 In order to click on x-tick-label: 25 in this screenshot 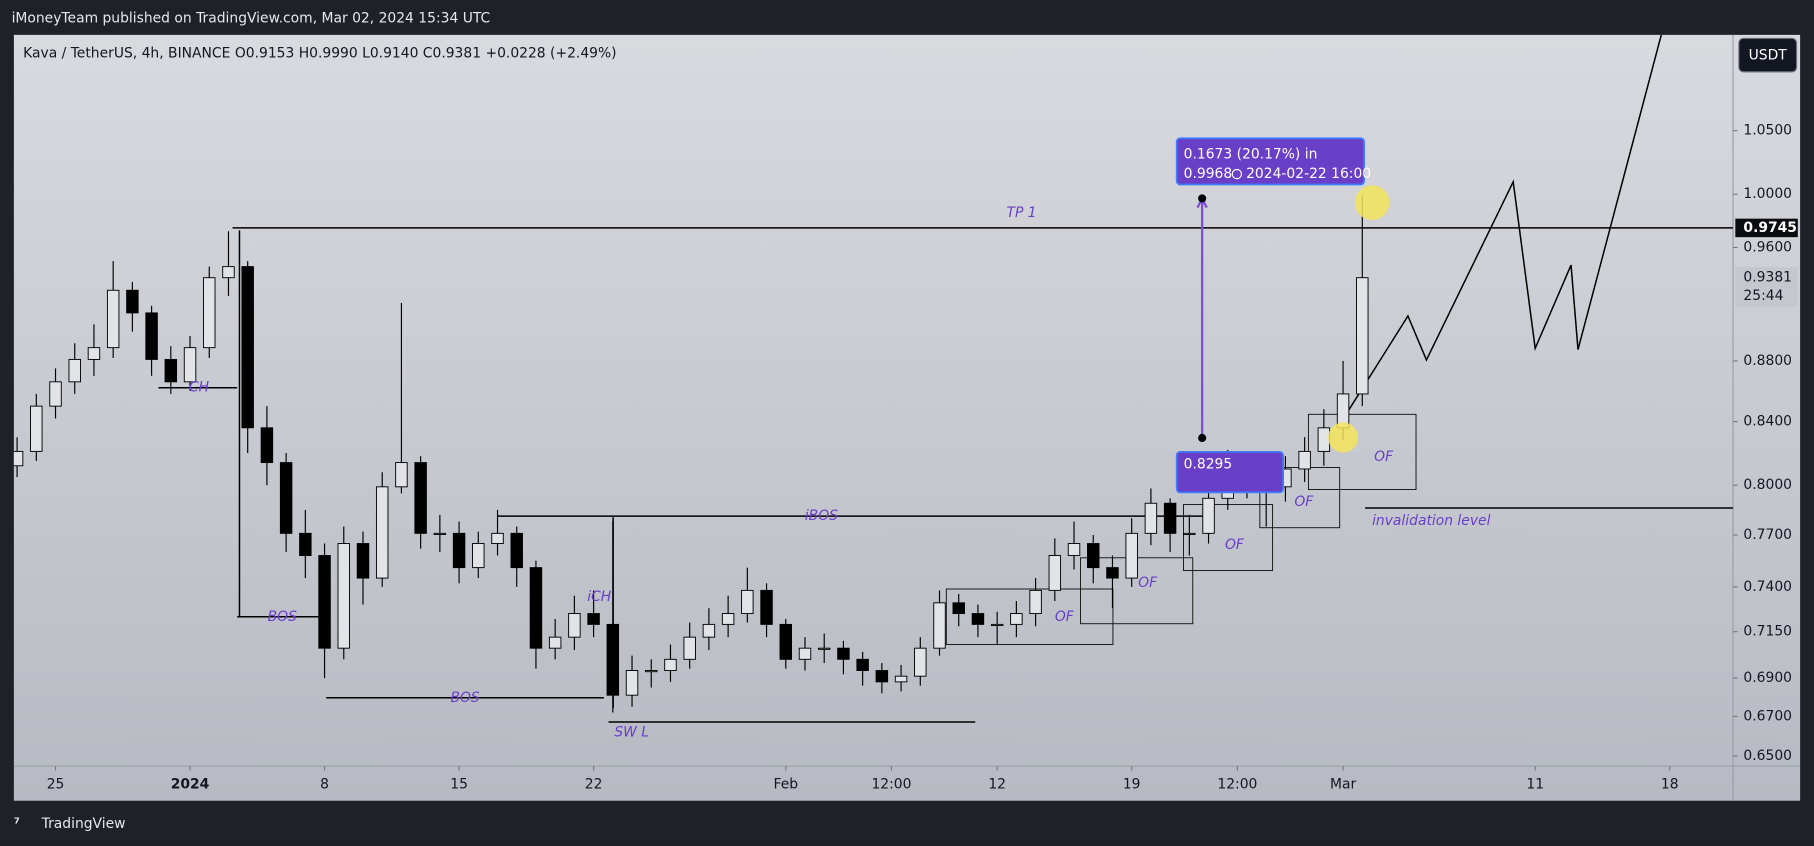, I will do `click(56, 785)`.